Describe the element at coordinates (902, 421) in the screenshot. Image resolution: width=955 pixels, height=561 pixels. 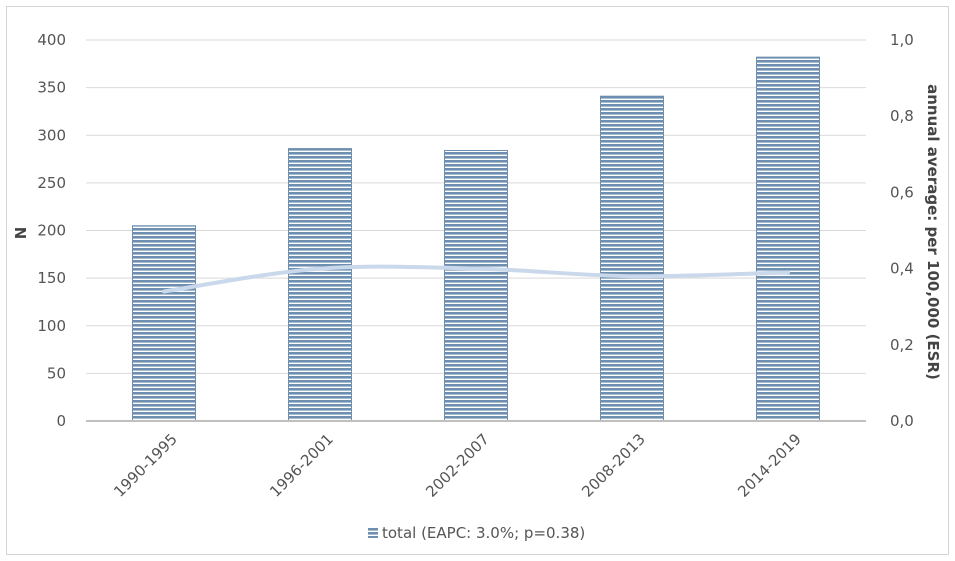
I see `y2-tick-label: 0,0` at that location.